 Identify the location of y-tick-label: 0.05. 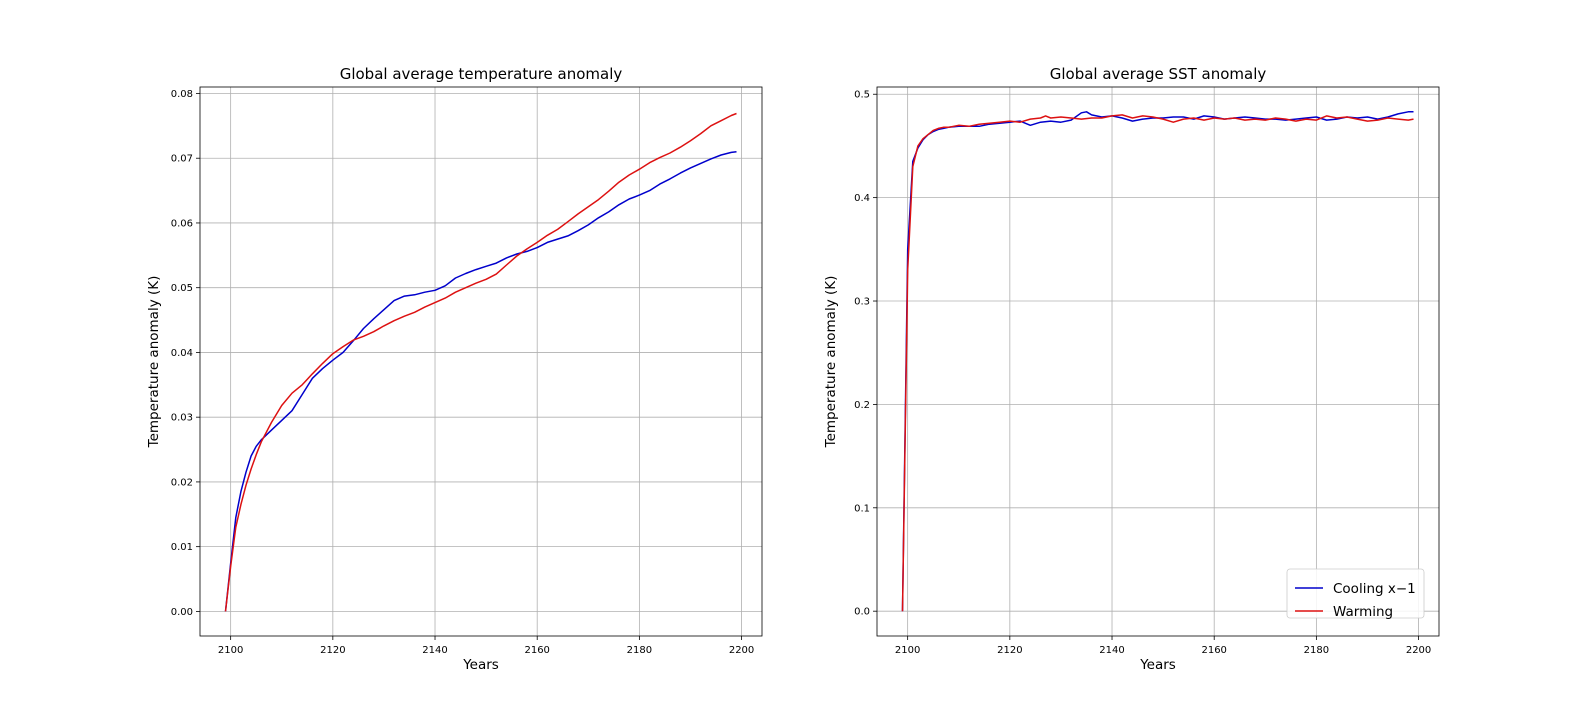
(182, 288).